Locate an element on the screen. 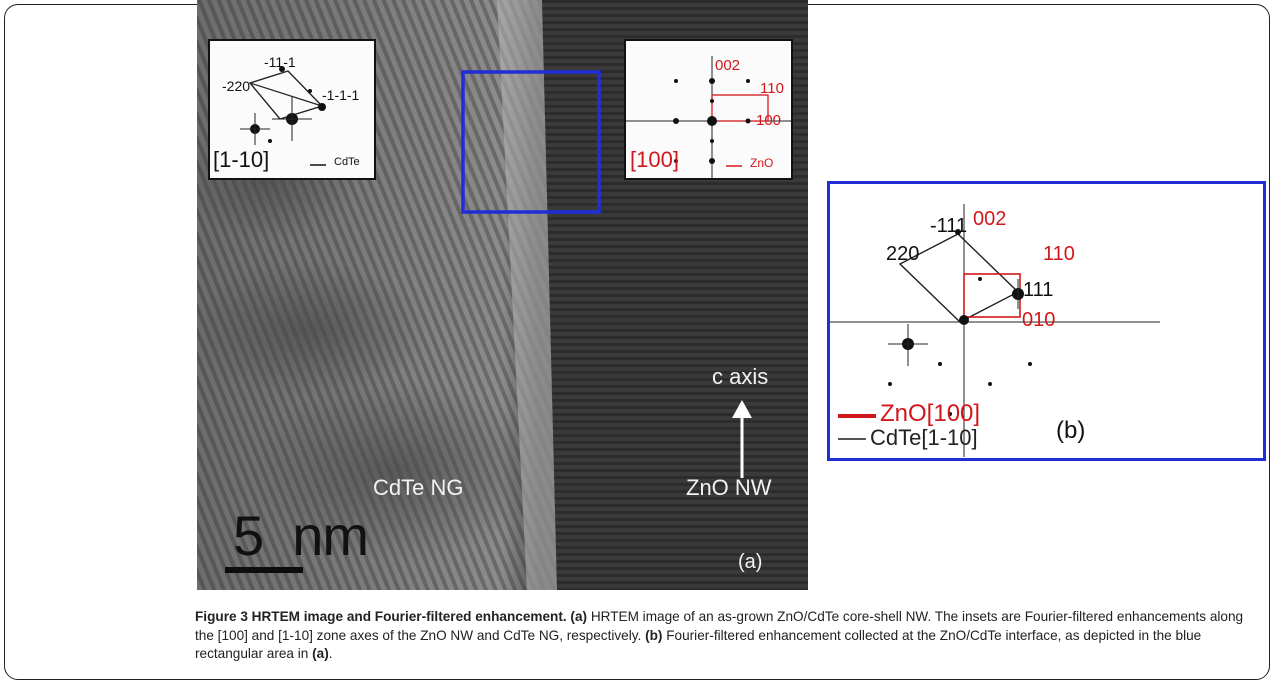 The image size is (1282, 686). zno-region-label: ZnO NW is located at coordinates (729, 487).